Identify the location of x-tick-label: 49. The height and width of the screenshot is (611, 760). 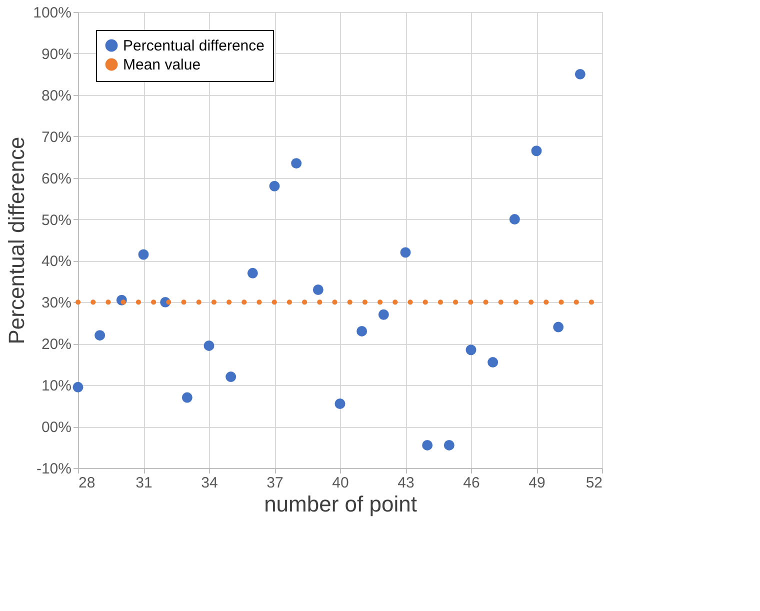
(537, 483).